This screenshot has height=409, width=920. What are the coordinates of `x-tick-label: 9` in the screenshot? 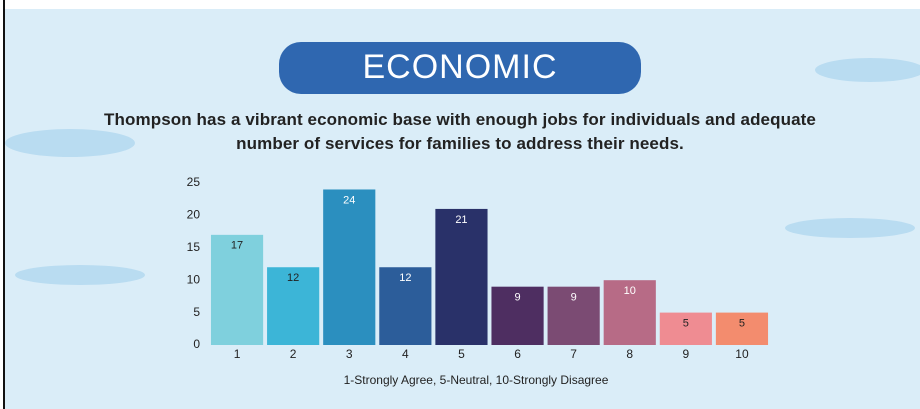 It's located at (686, 354).